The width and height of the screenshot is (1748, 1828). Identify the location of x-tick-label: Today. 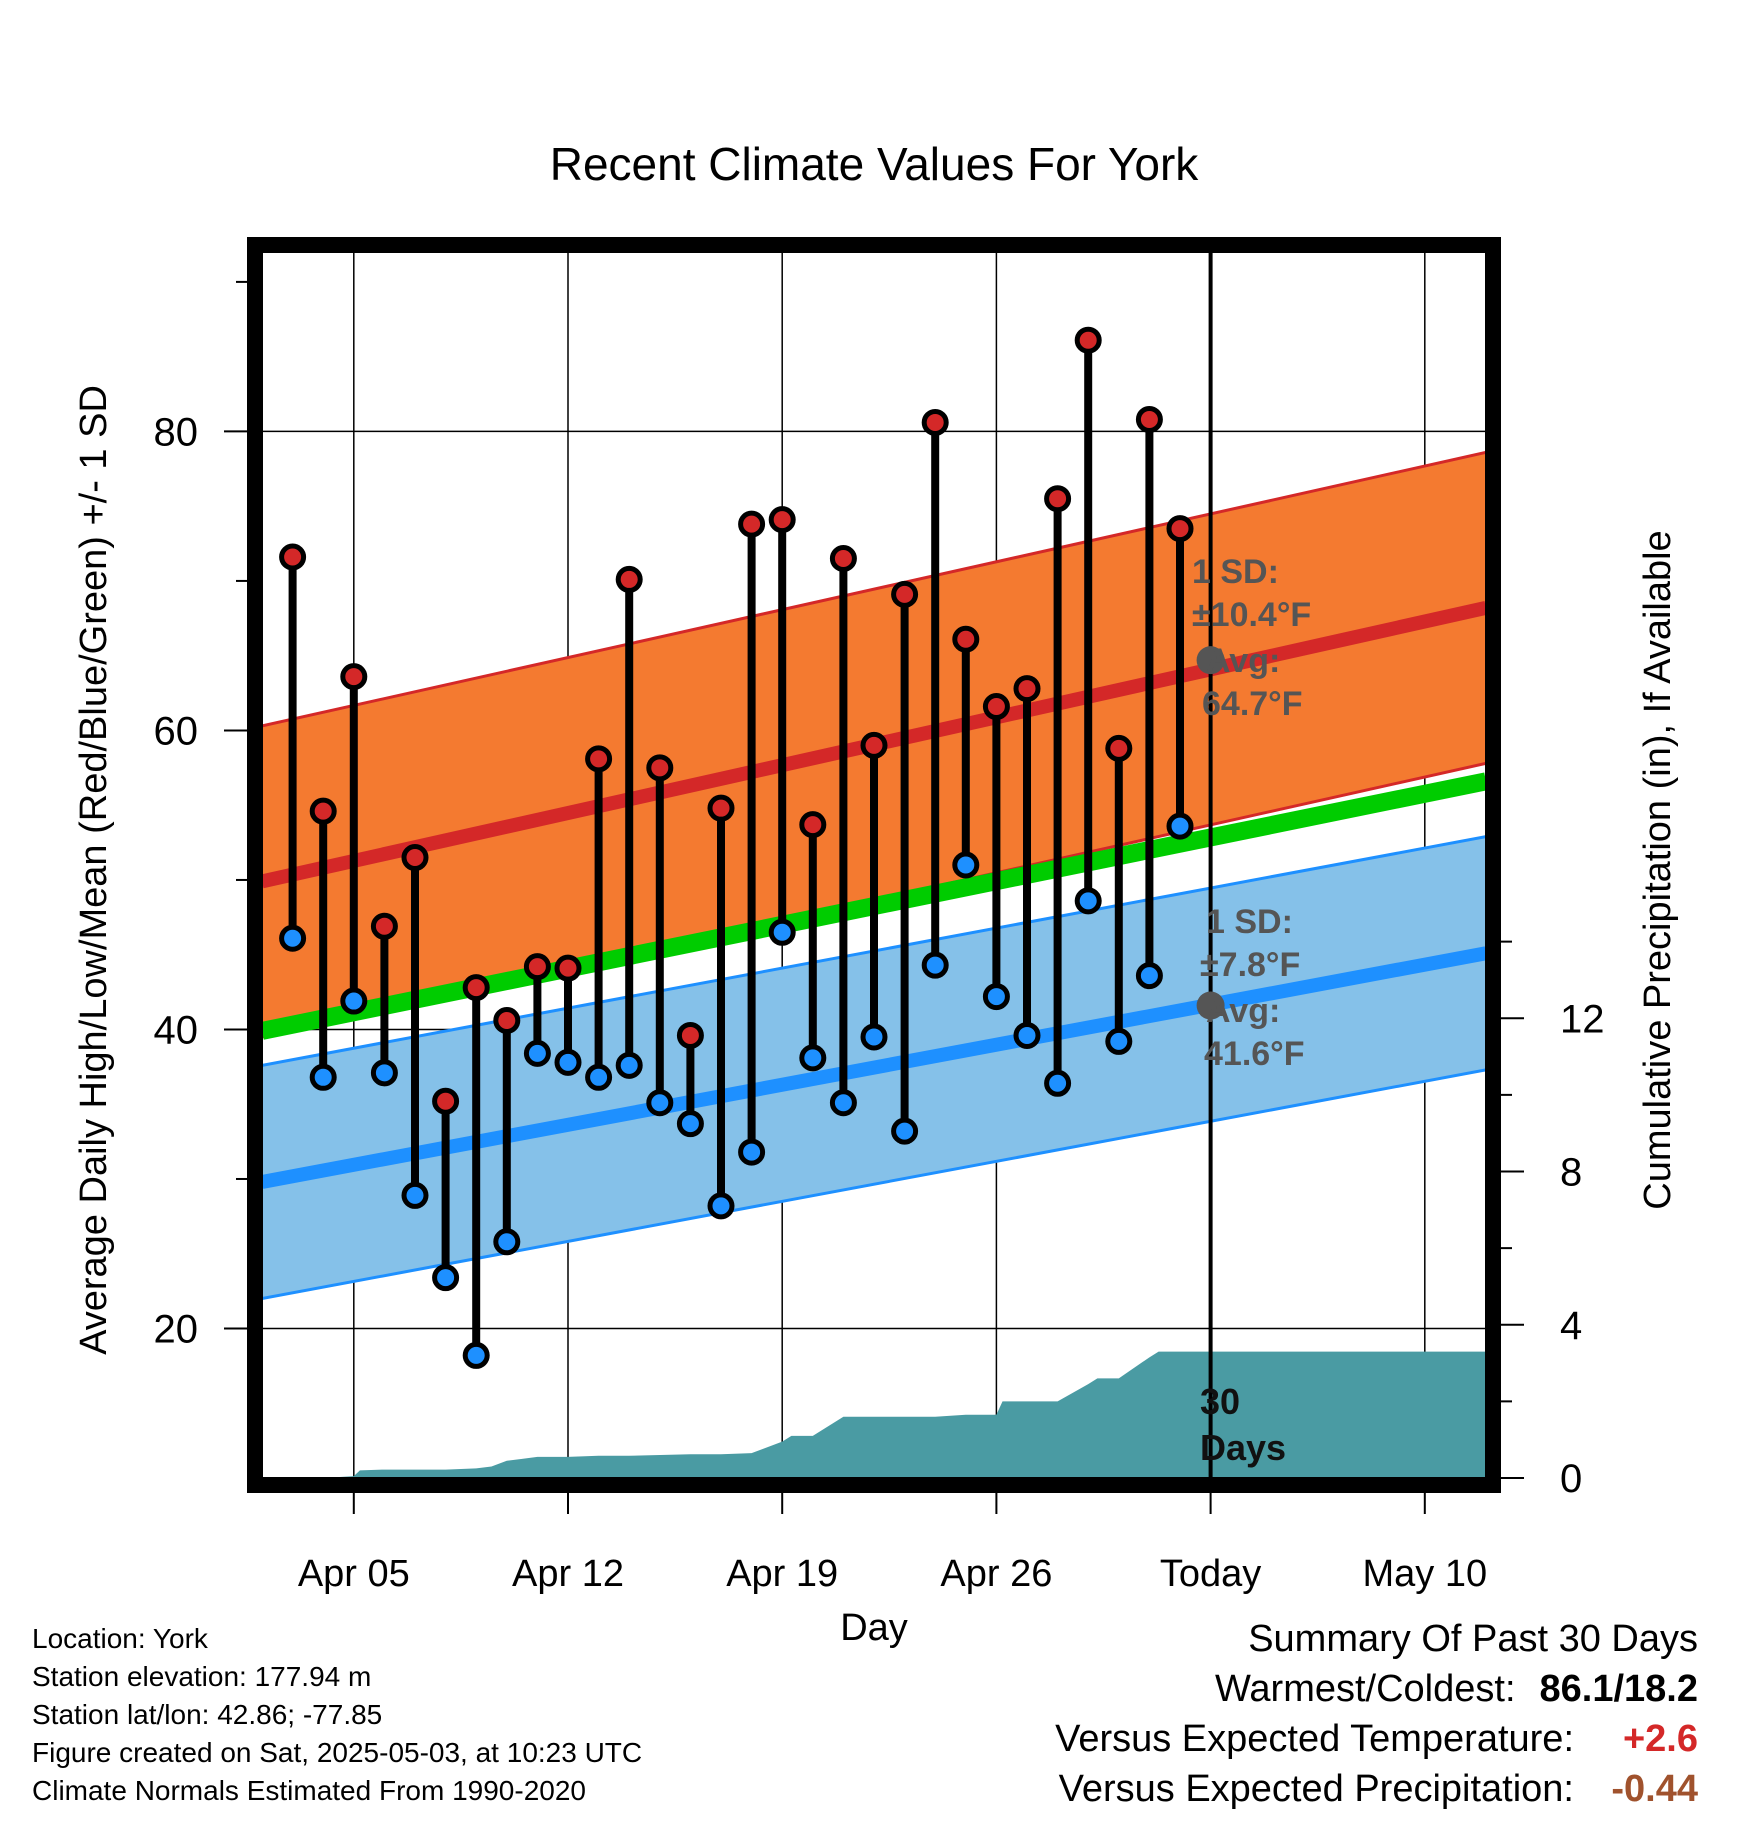
(1210, 1574).